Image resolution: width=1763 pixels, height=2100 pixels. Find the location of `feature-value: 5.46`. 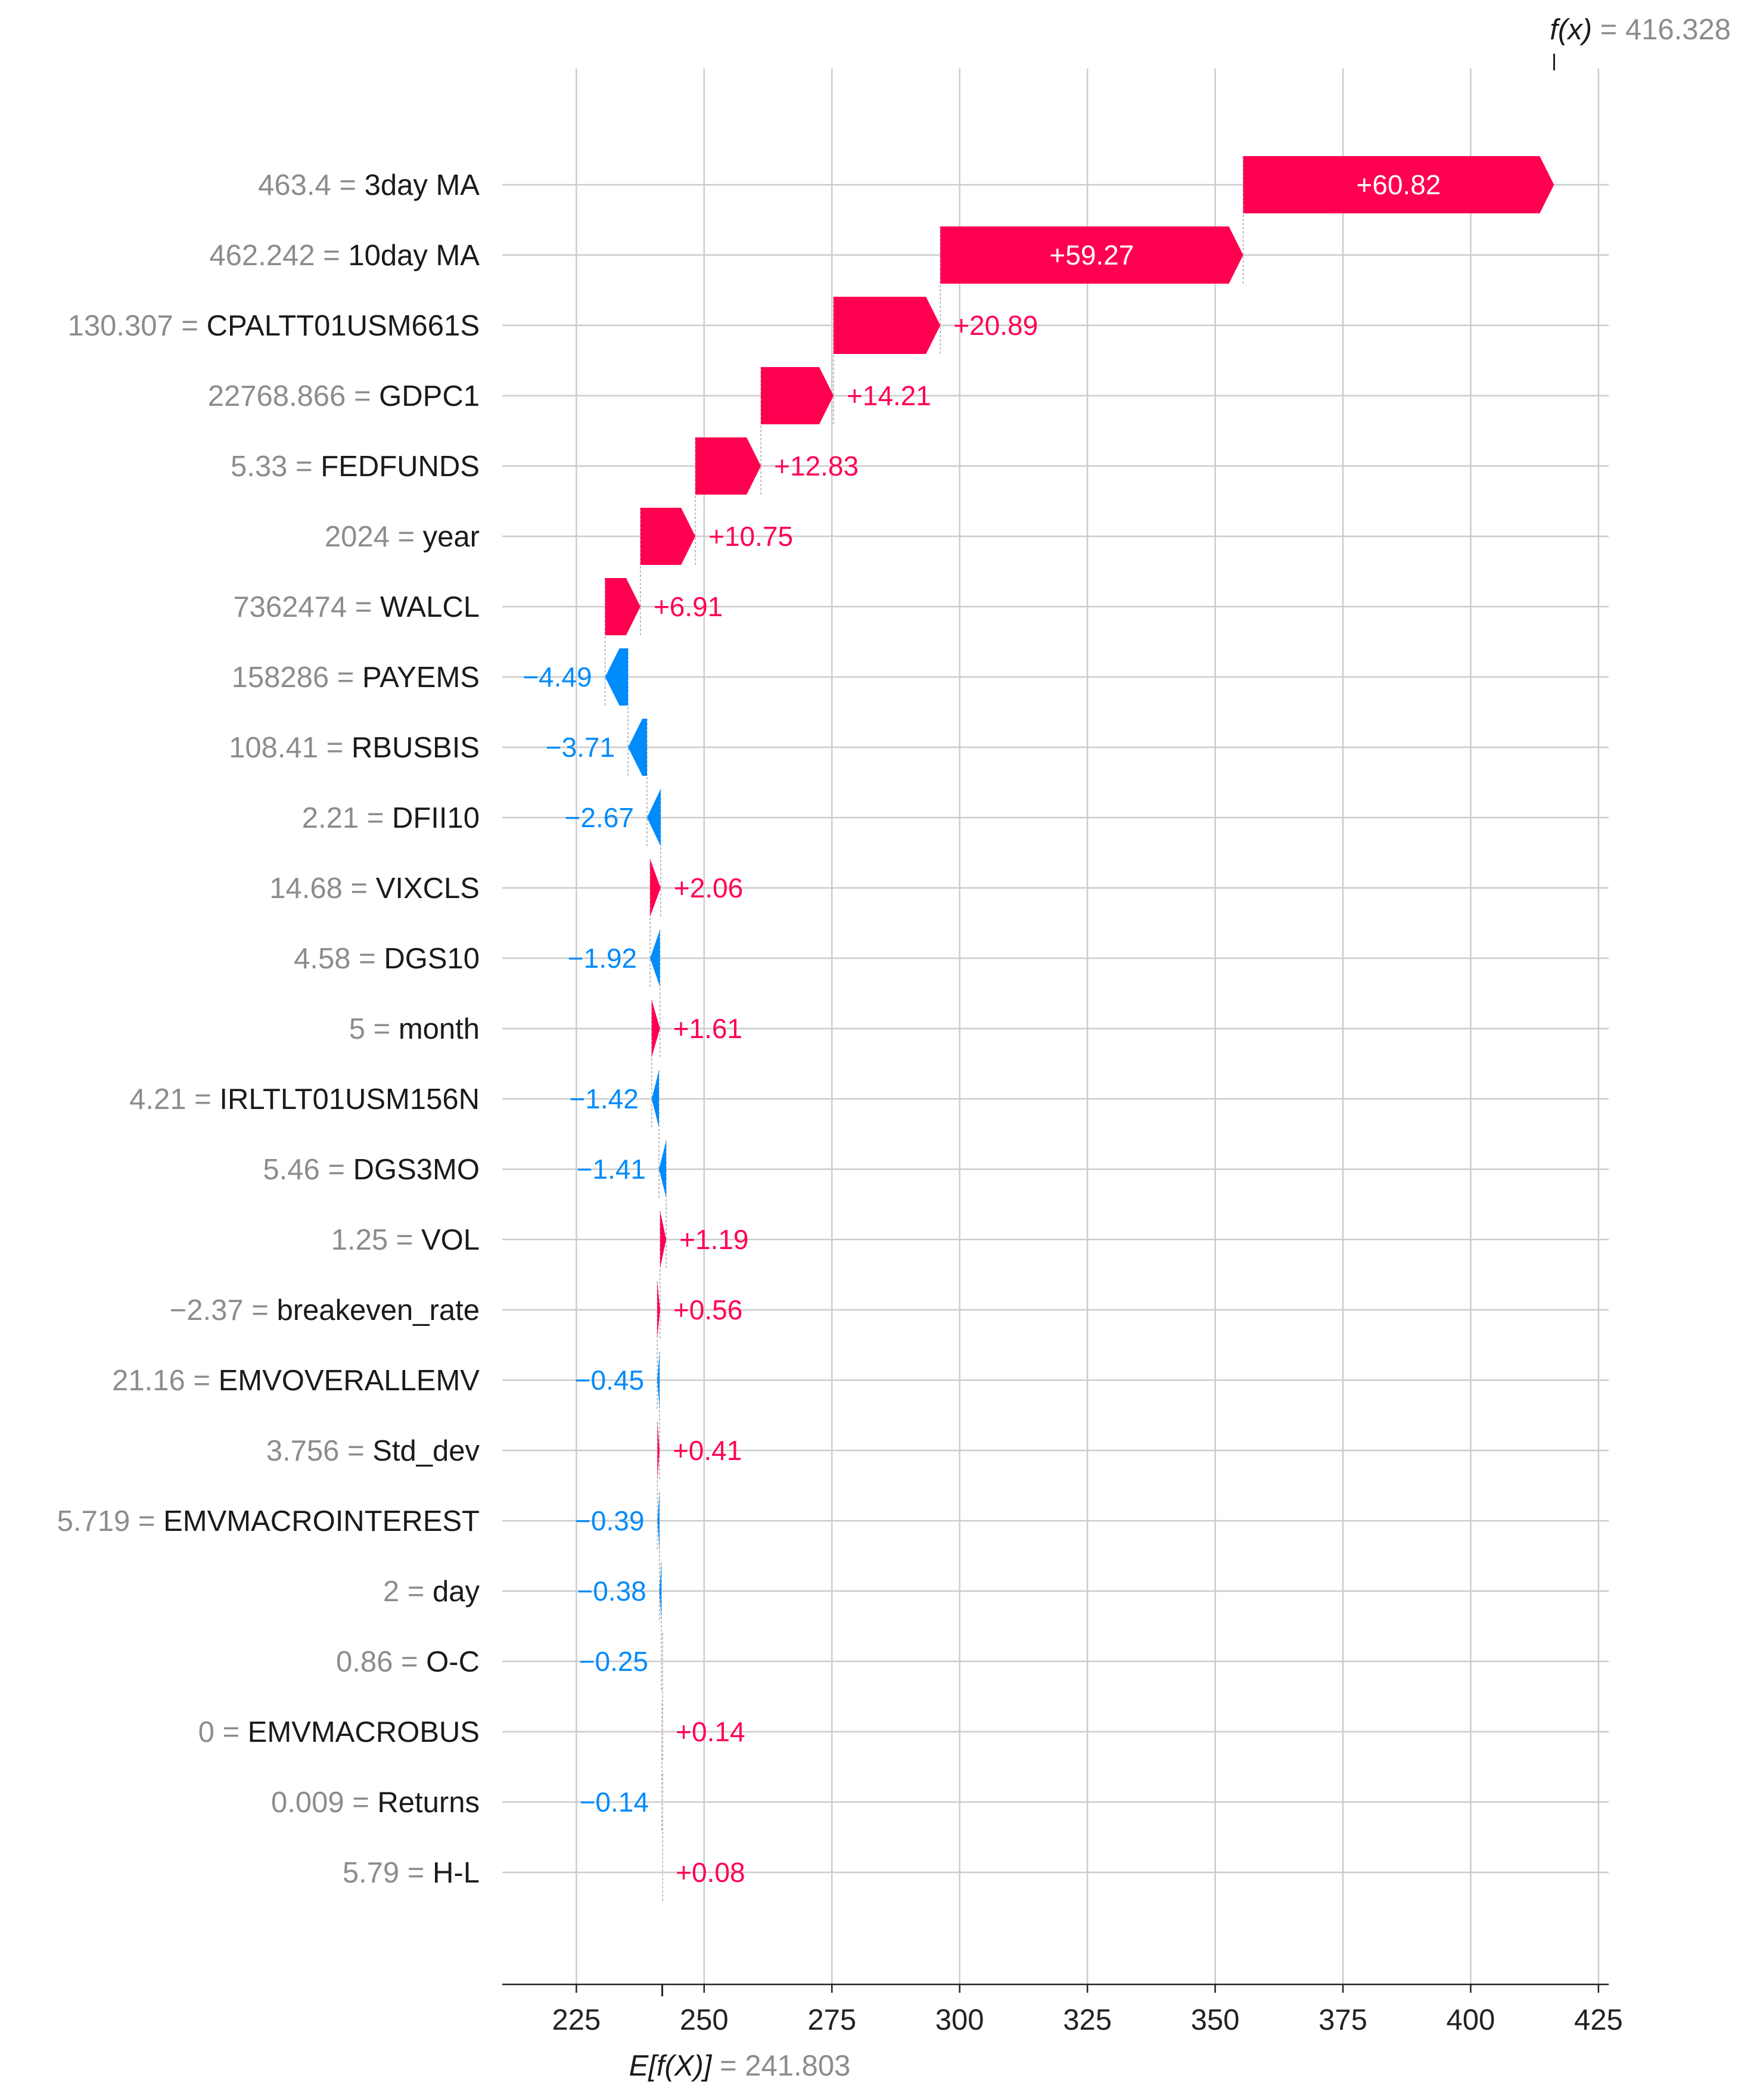

feature-value: 5.46 is located at coordinates (291, 1170).